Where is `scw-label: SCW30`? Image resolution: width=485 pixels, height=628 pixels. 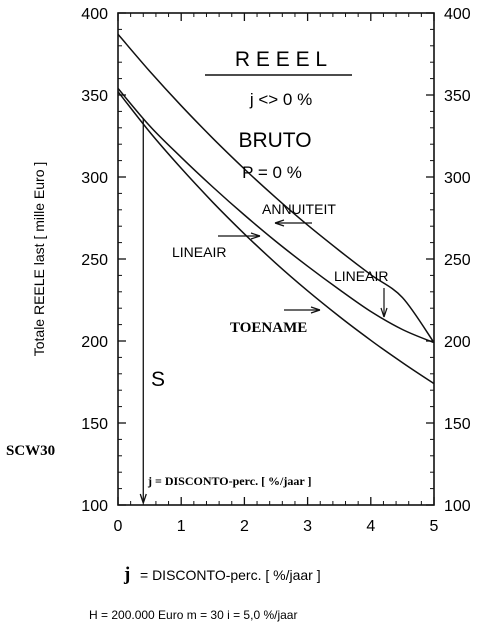 scw-label: SCW30 is located at coordinates (30, 451).